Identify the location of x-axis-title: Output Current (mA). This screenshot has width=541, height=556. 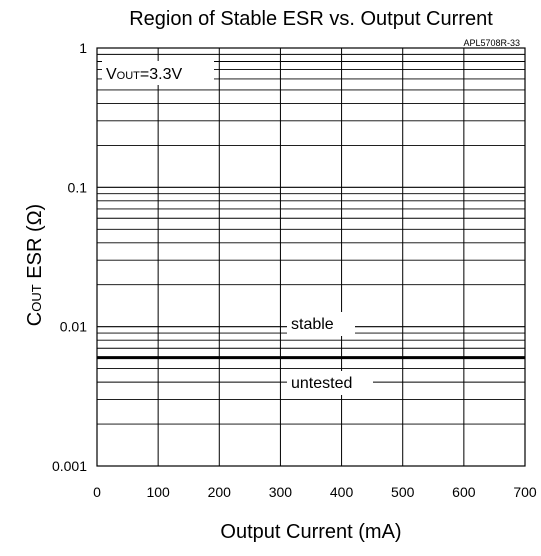
(310, 532).